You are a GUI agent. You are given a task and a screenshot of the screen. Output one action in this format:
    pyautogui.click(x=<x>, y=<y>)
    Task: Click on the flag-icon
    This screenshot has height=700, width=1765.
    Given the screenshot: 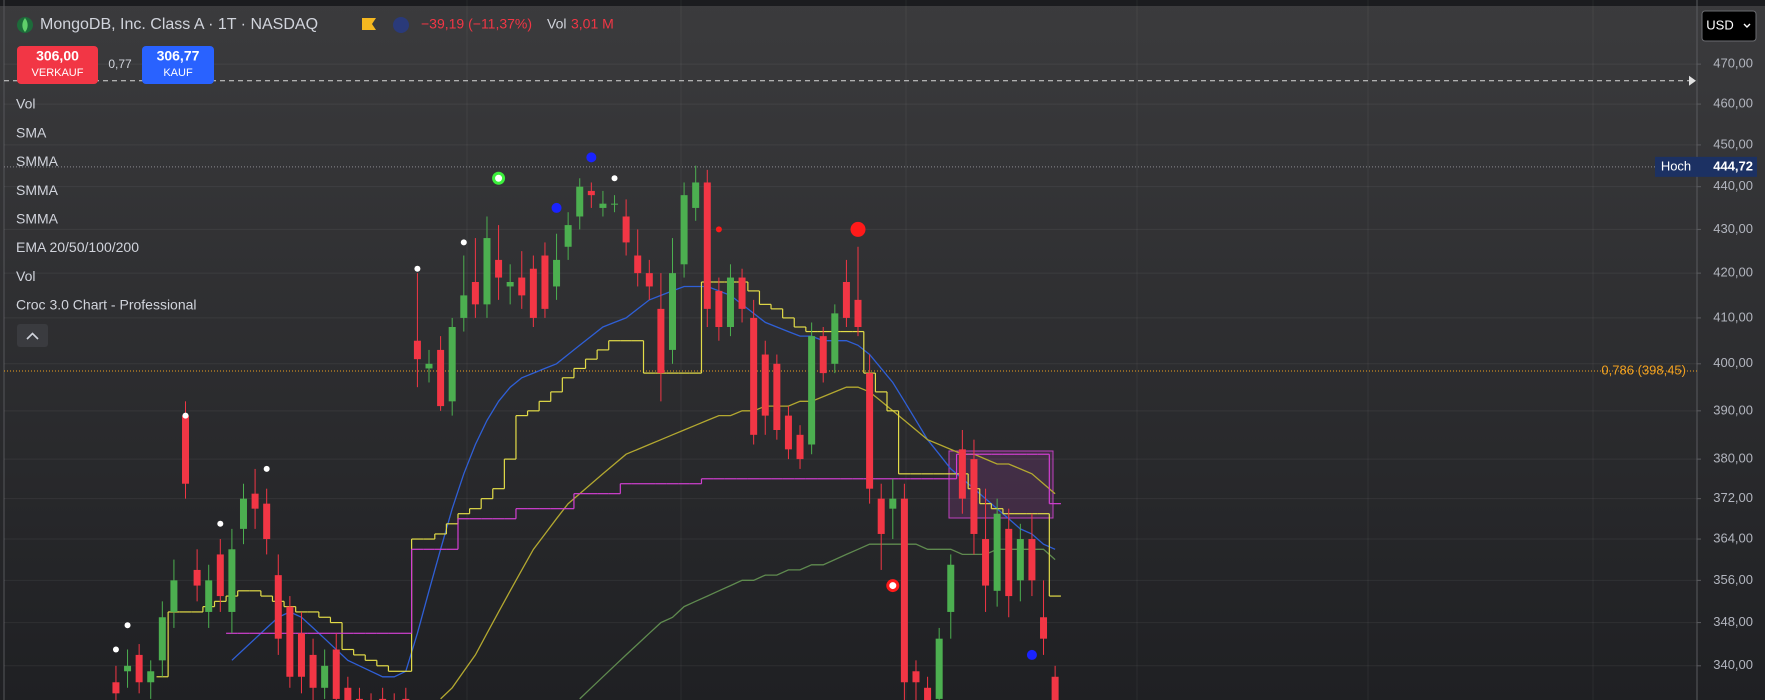 What is the action you would take?
    pyautogui.click(x=369, y=24)
    